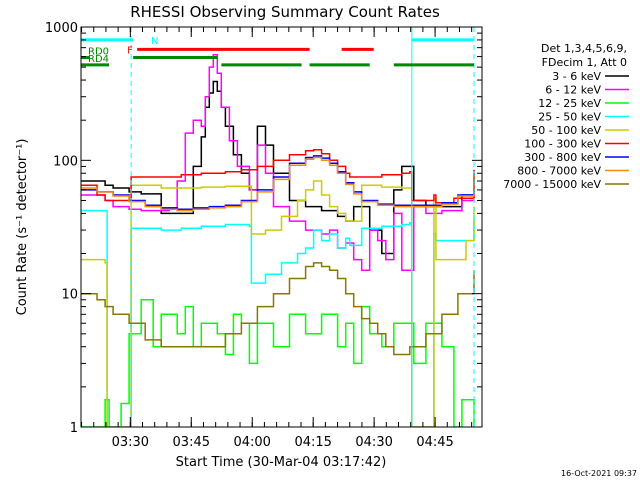 Image resolution: width=640 pixels, height=480 pixels. Describe the element at coordinates (562, 157) in the screenshot. I see `legend-entry-label: 300 - 800 keV` at that location.